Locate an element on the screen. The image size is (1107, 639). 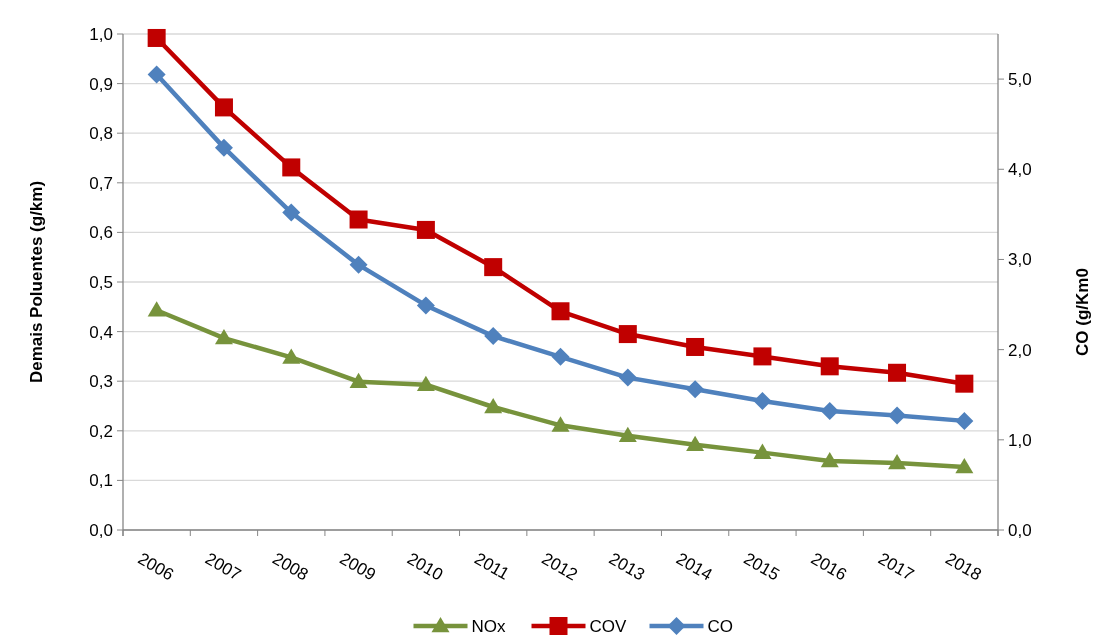
legend-label: NOx is located at coordinates (488, 626).